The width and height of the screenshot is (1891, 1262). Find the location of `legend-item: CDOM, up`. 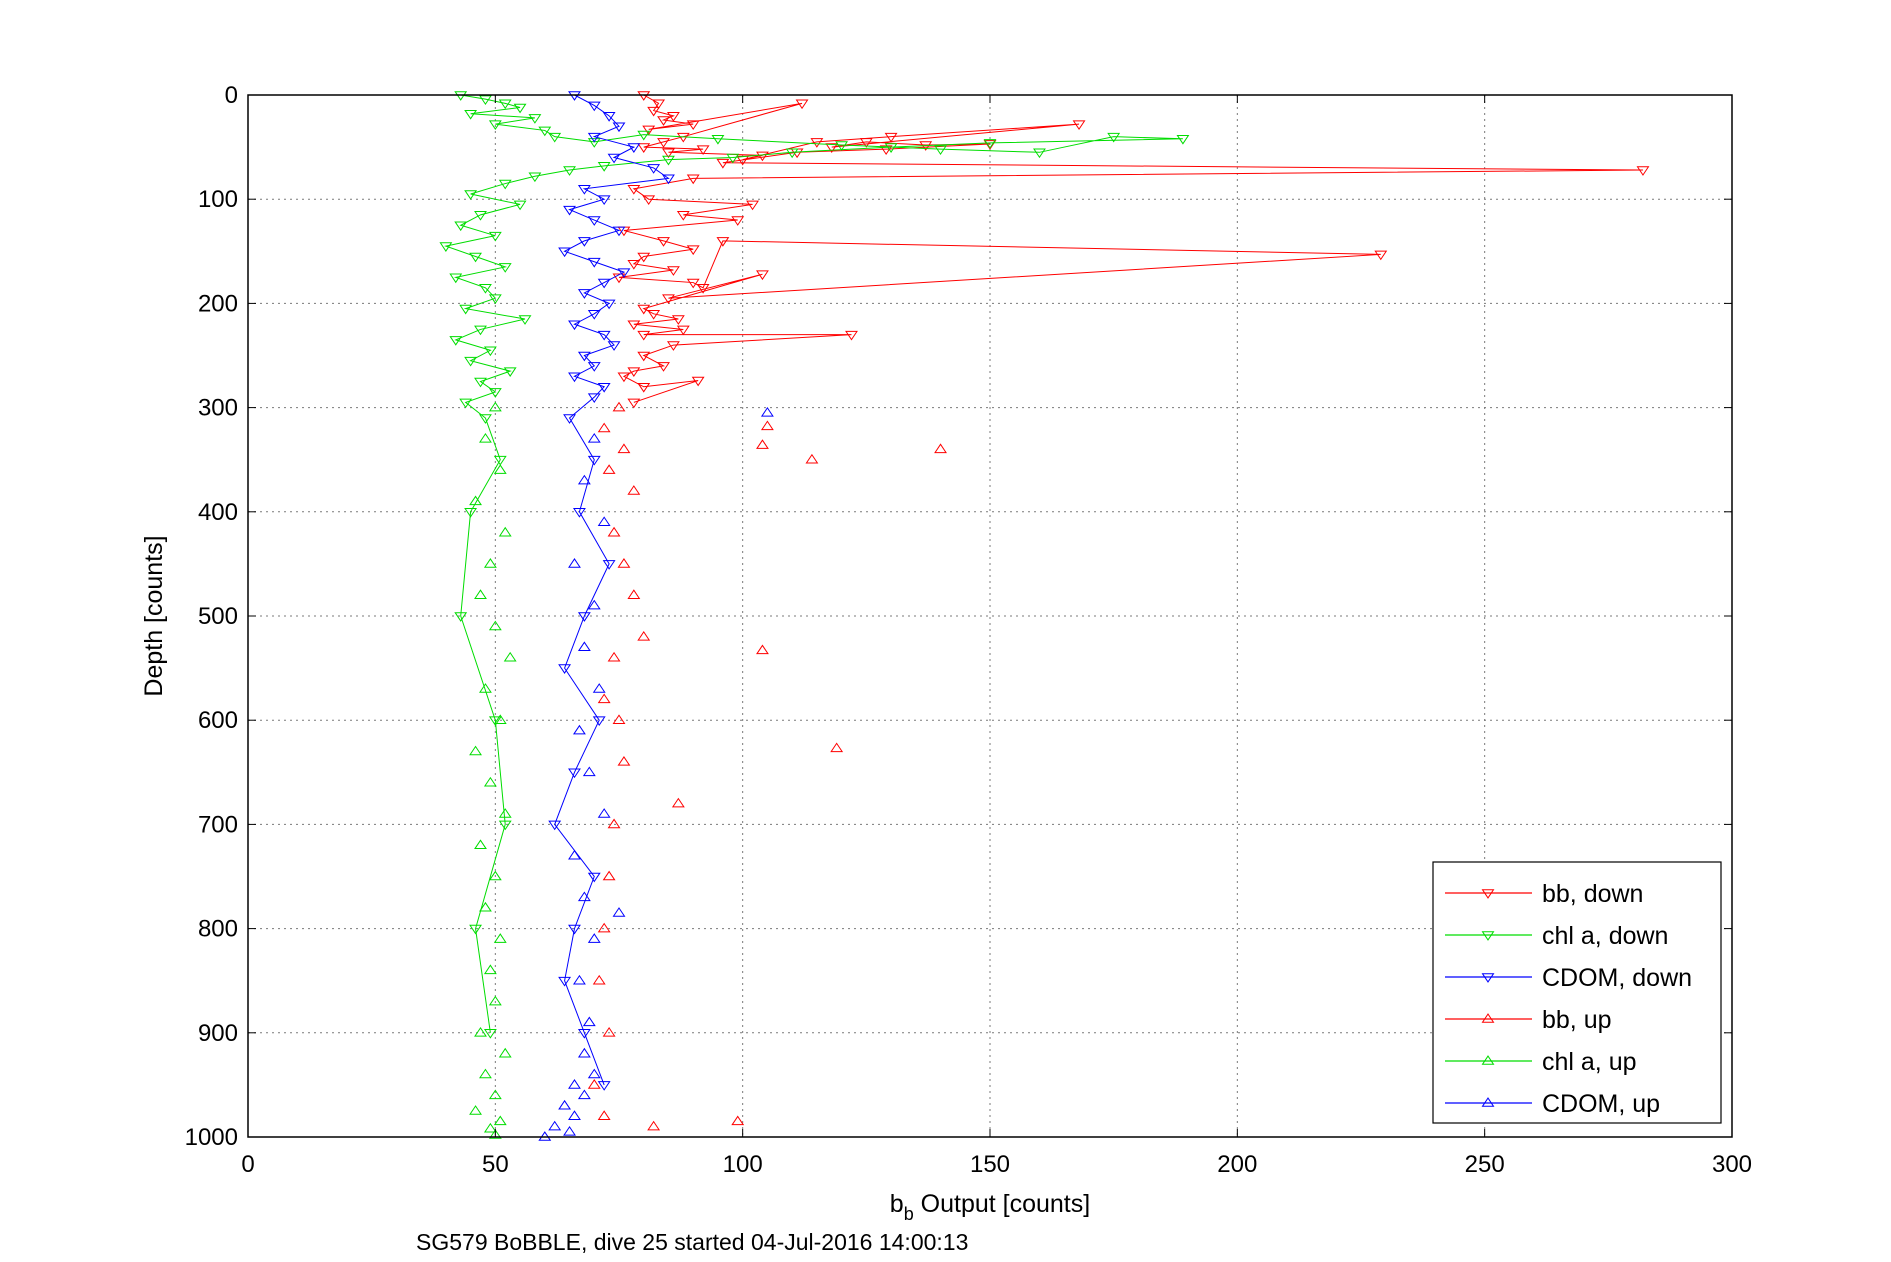

legend-item: CDOM, up is located at coordinates (1552, 1104).